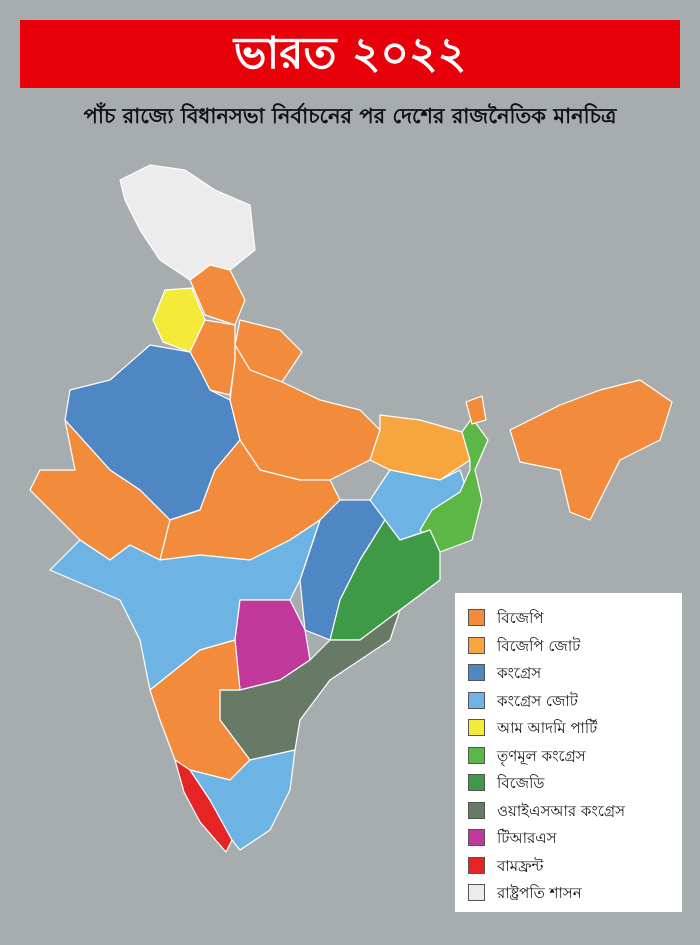 This screenshot has width=700, height=945. Describe the element at coordinates (420, 447) in the screenshot. I see `bihar` at that location.